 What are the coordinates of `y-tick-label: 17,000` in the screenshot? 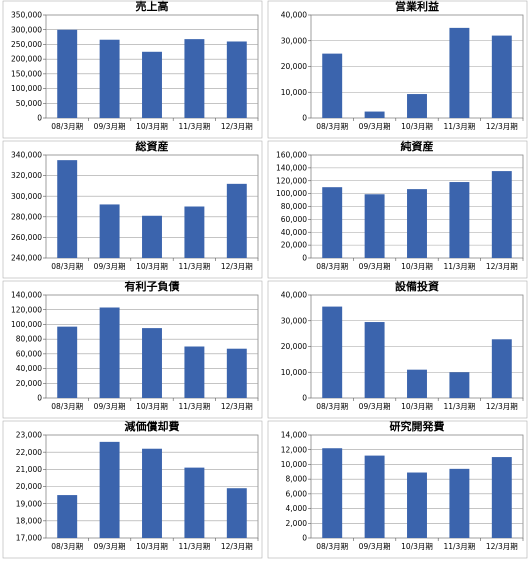 It's located at (29, 538).